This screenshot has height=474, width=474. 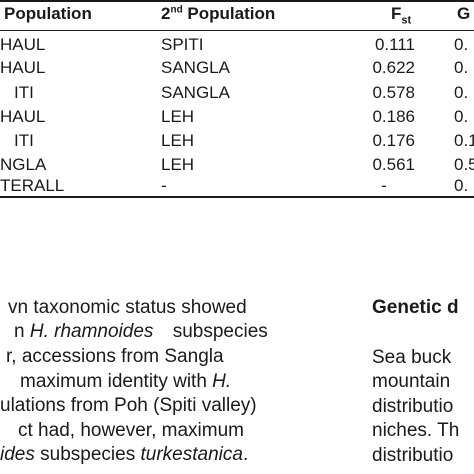 What do you see at coordinates (115, 356) in the screenshot?
I see `text-line: r, accessions from Sangla` at bounding box center [115, 356].